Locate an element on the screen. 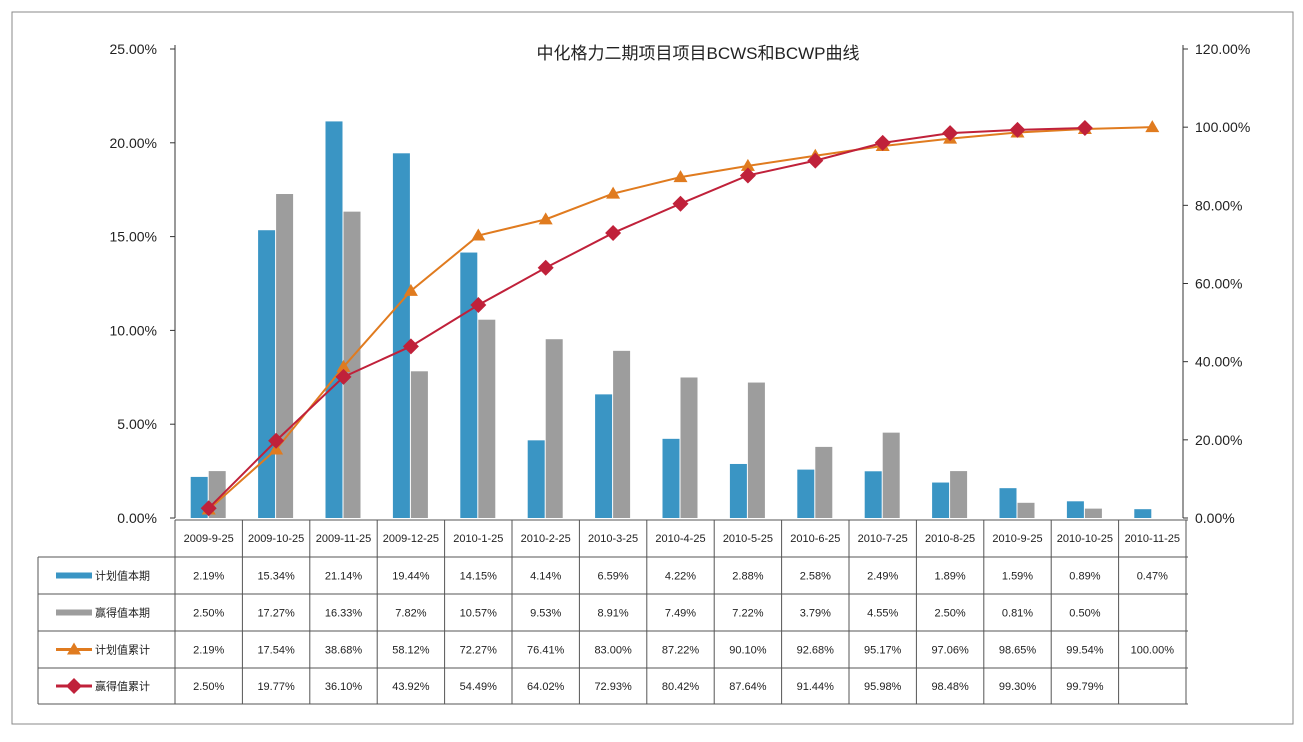 The width and height of the screenshot is (1303, 742). category-label: 2009-9-25 is located at coordinates (209, 539).